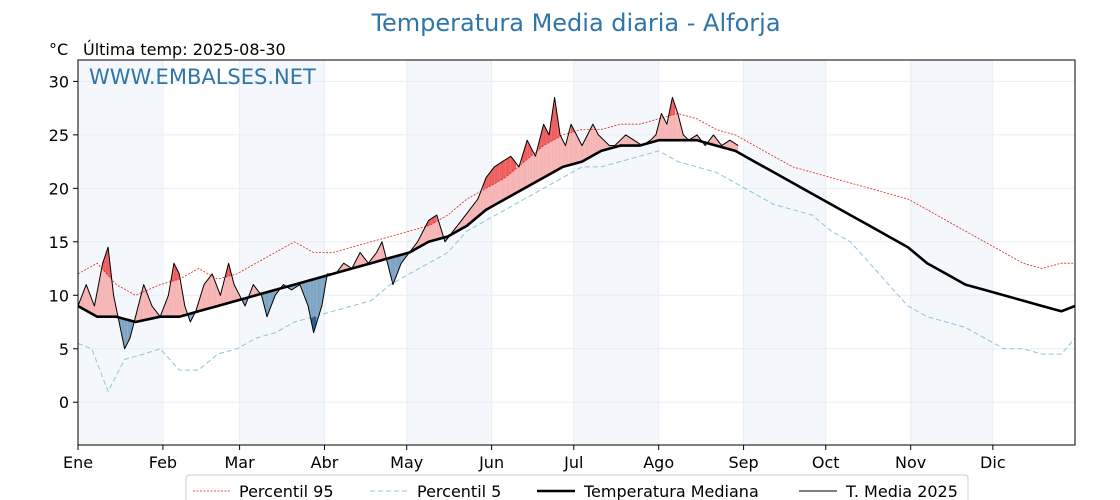 Image resolution: width=1120 pixels, height=500 pixels. What do you see at coordinates (901, 491) in the screenshot?
I see `legend-current-label: T. Media 2025` at bounding box center [901, 491].